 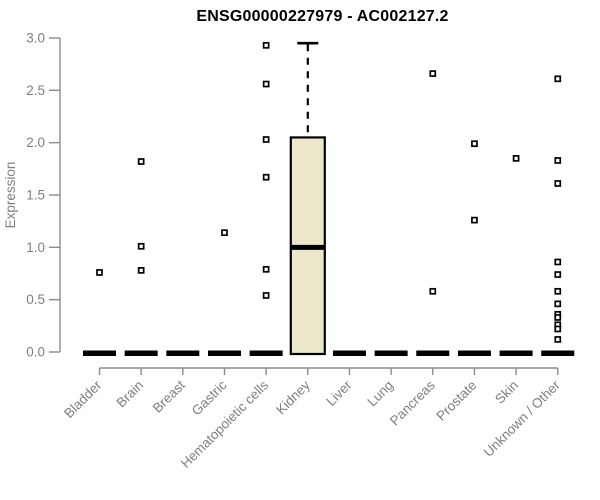 I want to click on y-axis-title: Expression, so click(x=10, y=195).